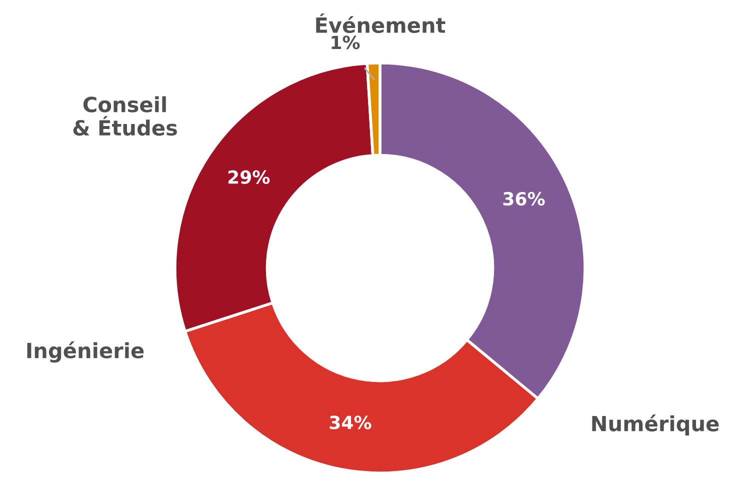 This screenshot has width=729, height=502. What do you see at coordinates (655, 425) in the screenshot?
I see `slice-label: Numérique` at bounding box center [655, 425].